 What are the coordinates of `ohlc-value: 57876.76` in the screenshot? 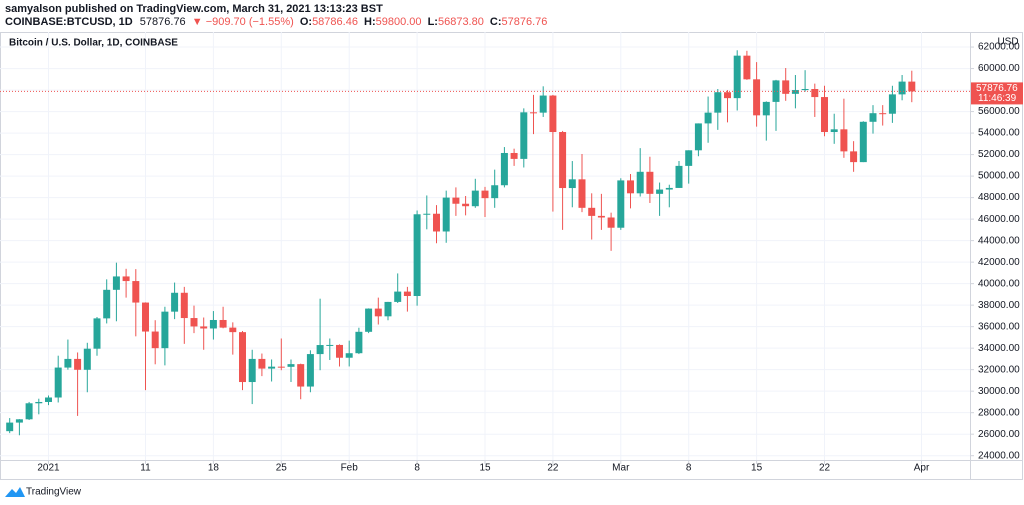 It's located at (525, 22).